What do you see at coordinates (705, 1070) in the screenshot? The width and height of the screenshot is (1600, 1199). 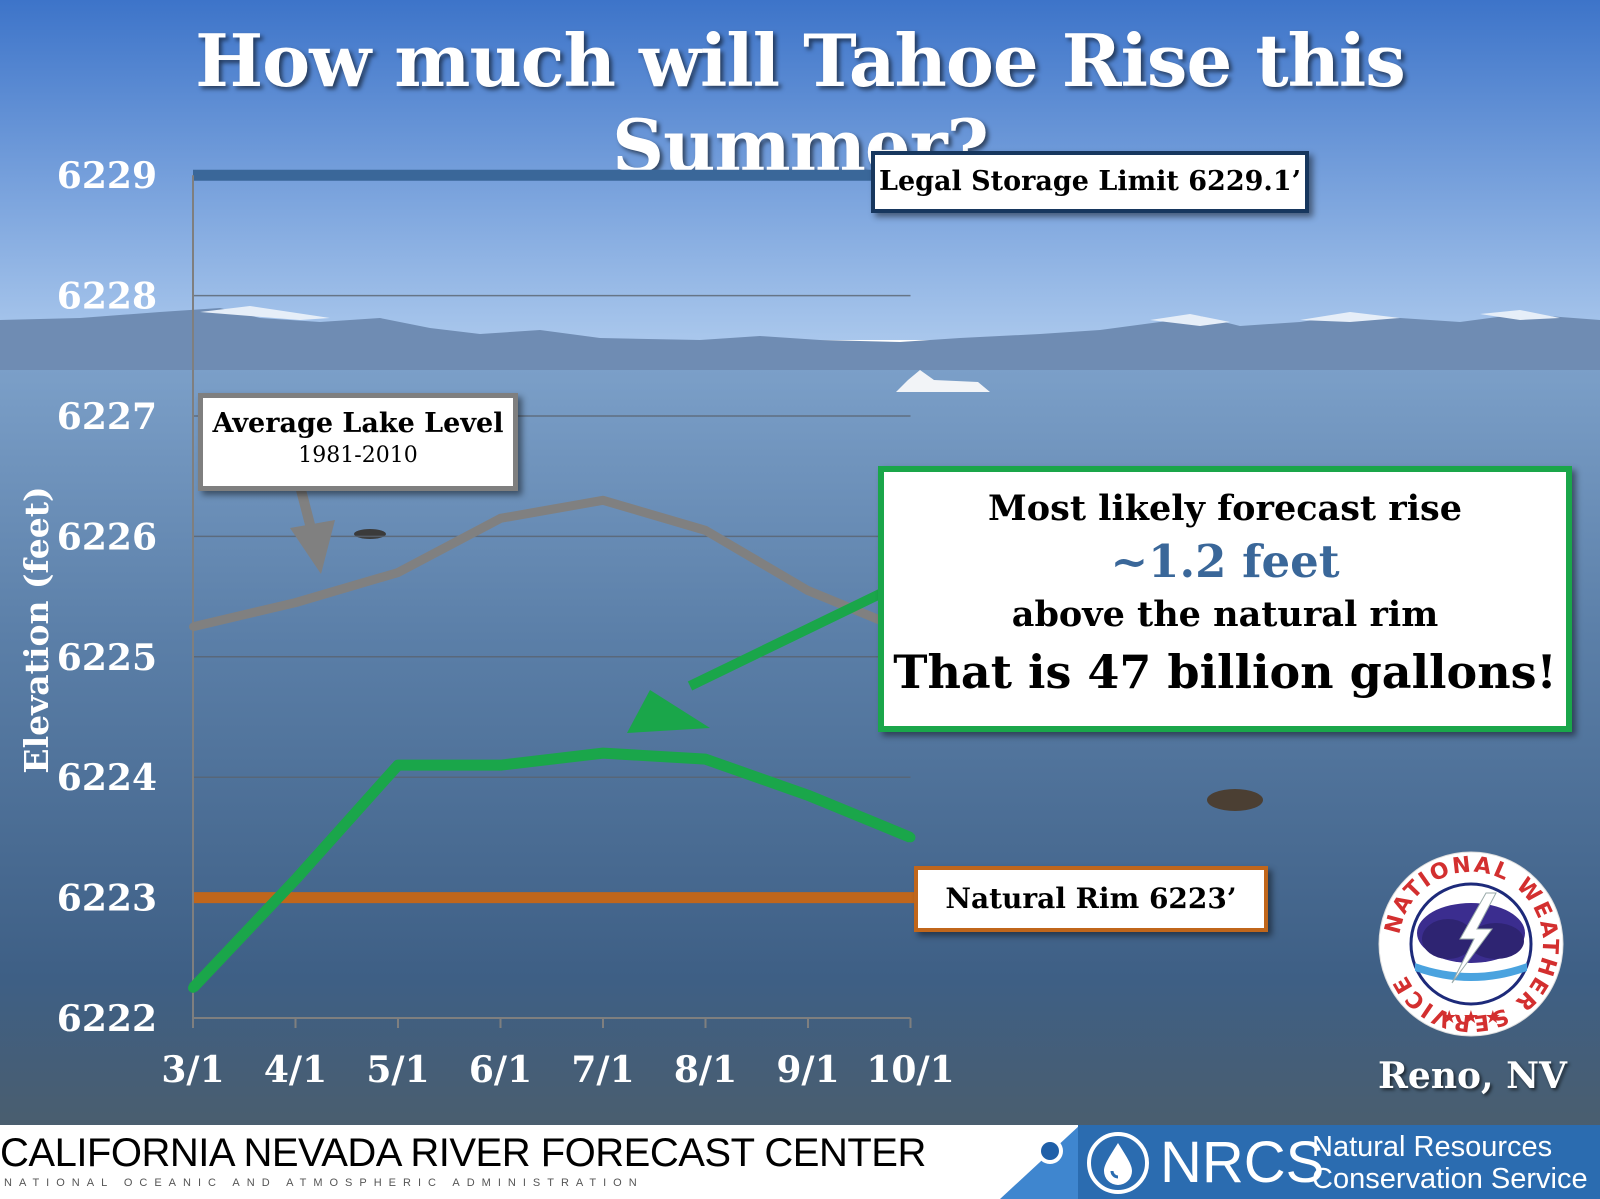 I see `x-tick-label: 8/1` at bounding box center [705, 1070].